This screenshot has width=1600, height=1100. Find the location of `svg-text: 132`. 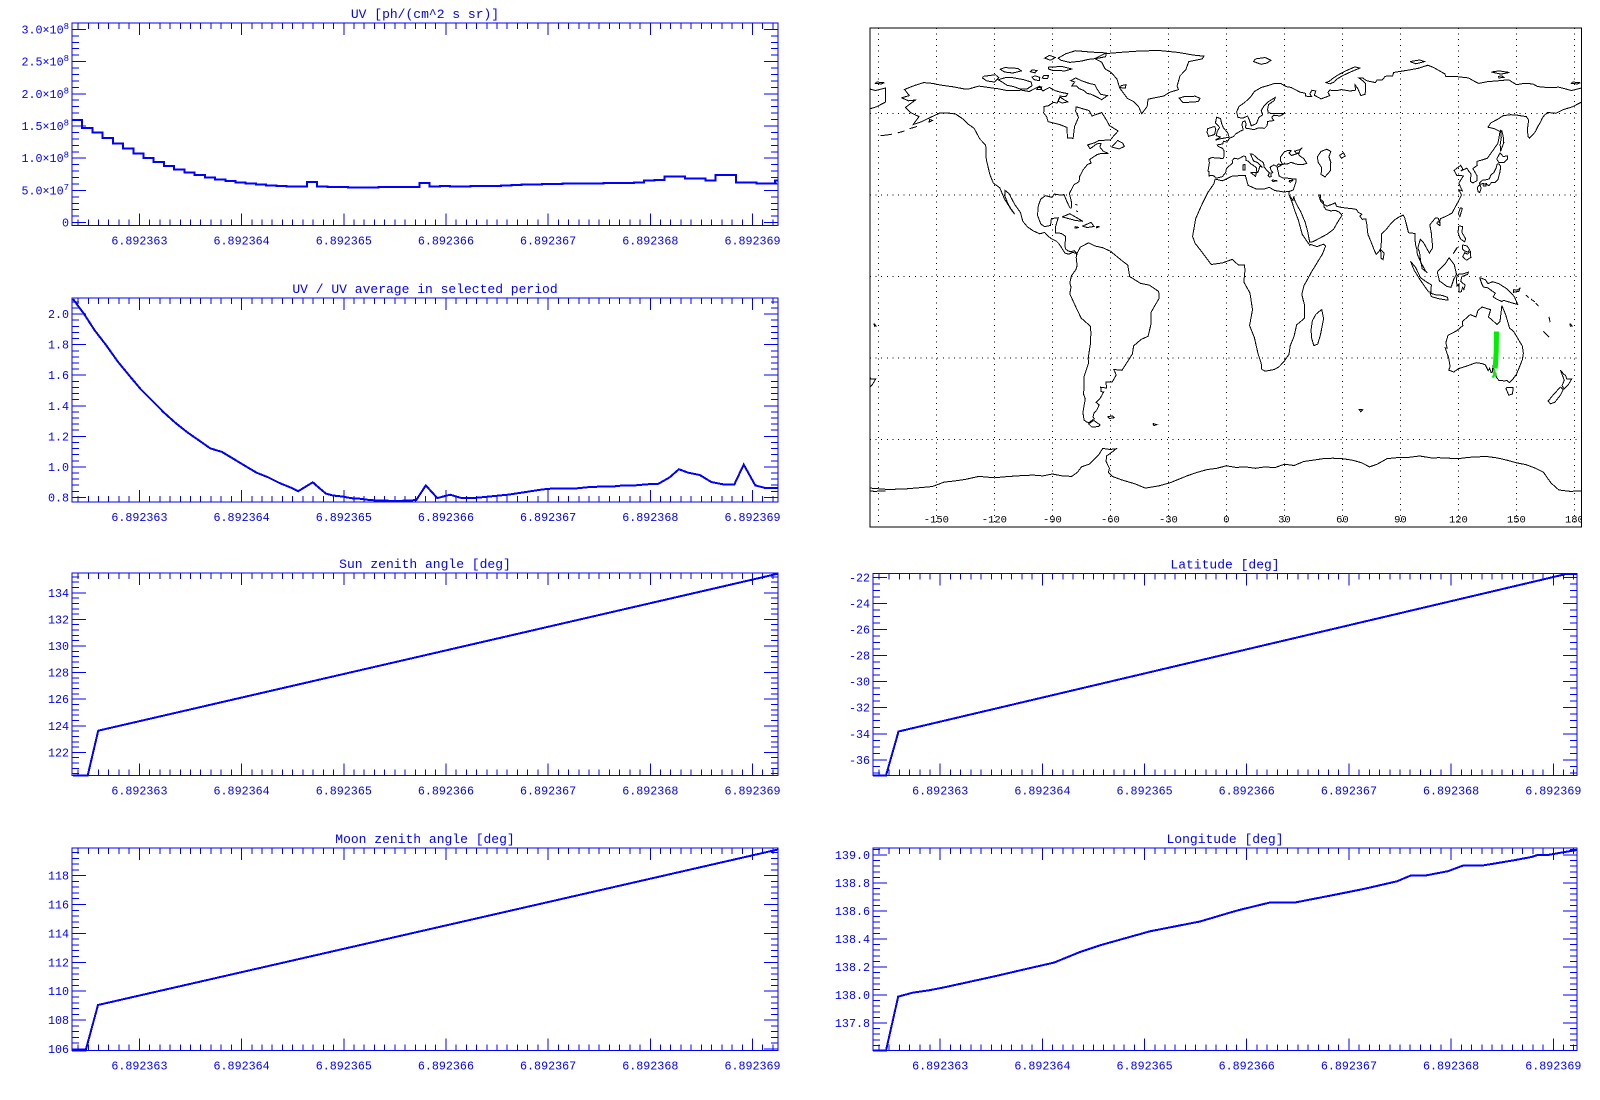

svg-text: 132 is located at coordinates (58, 620).